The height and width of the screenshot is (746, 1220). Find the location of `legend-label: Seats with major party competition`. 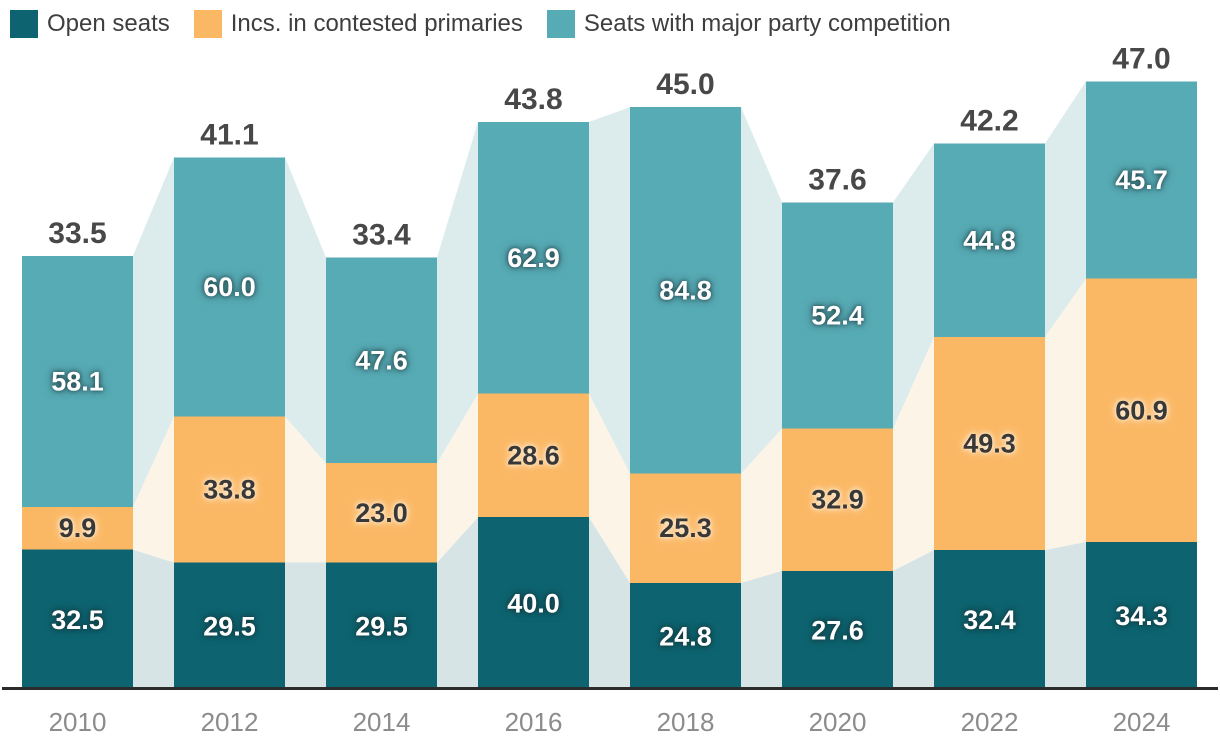

legend-label: Seats with major party competition is located at coordinates (767, 23).